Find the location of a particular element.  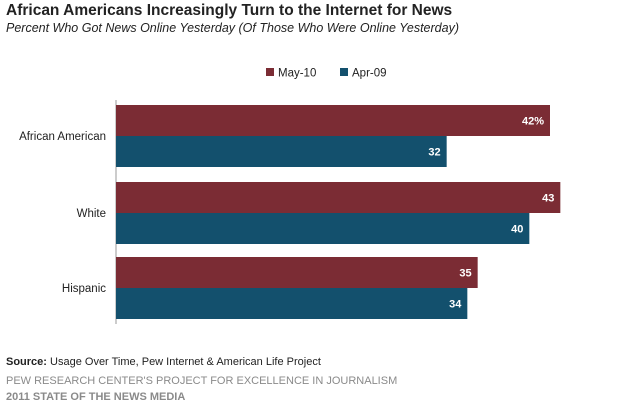

footer-report: 2011 STATE OF THE NEWS MEDIA is located at coordinates (96, 397).